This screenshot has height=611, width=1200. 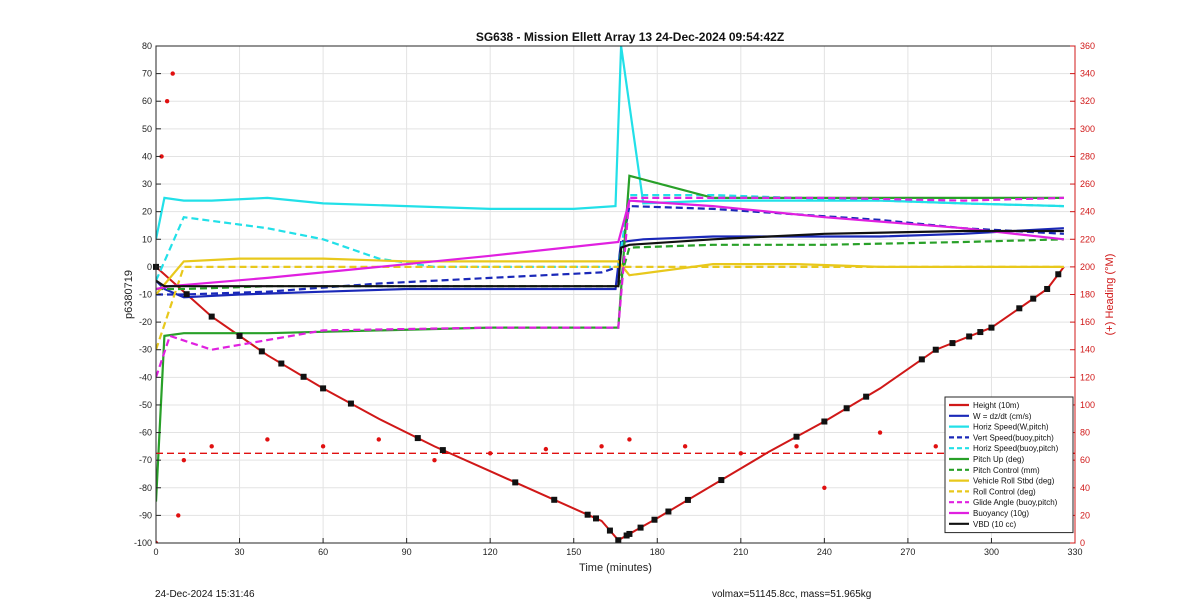 I want to click on y-right-tick-label: 20, so click(x=1085, y=515).